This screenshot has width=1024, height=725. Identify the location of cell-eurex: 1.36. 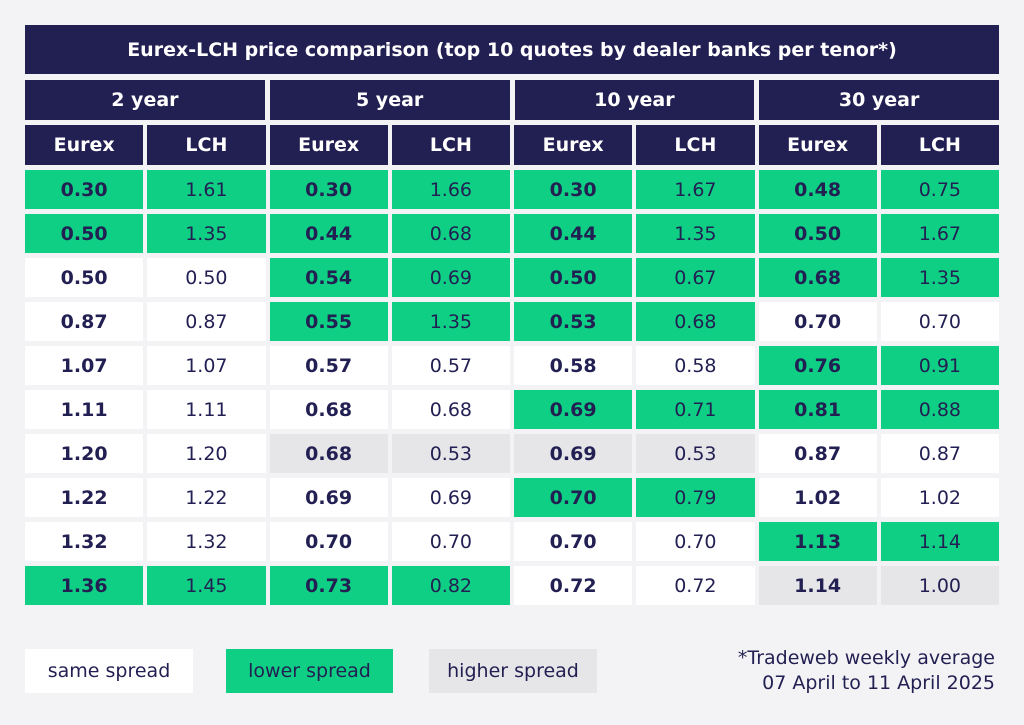
(84, 585).